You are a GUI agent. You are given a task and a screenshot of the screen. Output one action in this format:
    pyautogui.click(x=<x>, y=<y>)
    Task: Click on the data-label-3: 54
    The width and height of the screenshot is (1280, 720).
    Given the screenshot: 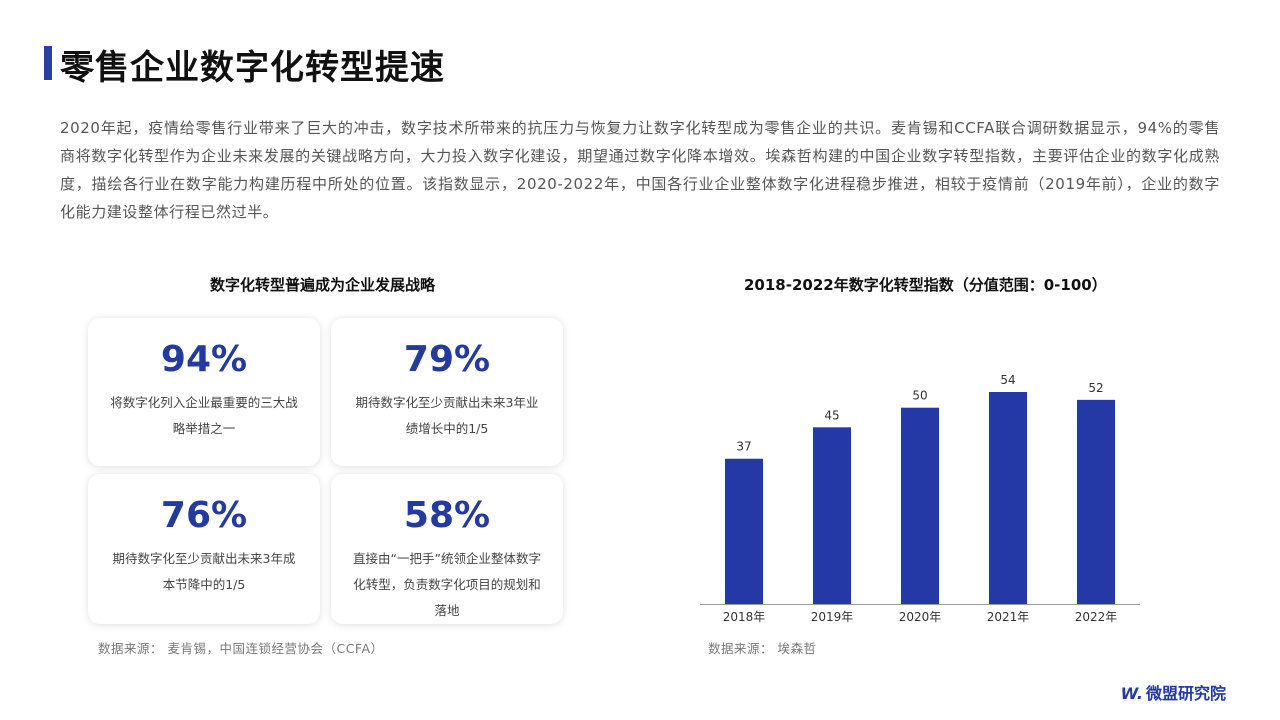 What is the action you would take?
    pyautogui.click(x=1007, y=380)
    